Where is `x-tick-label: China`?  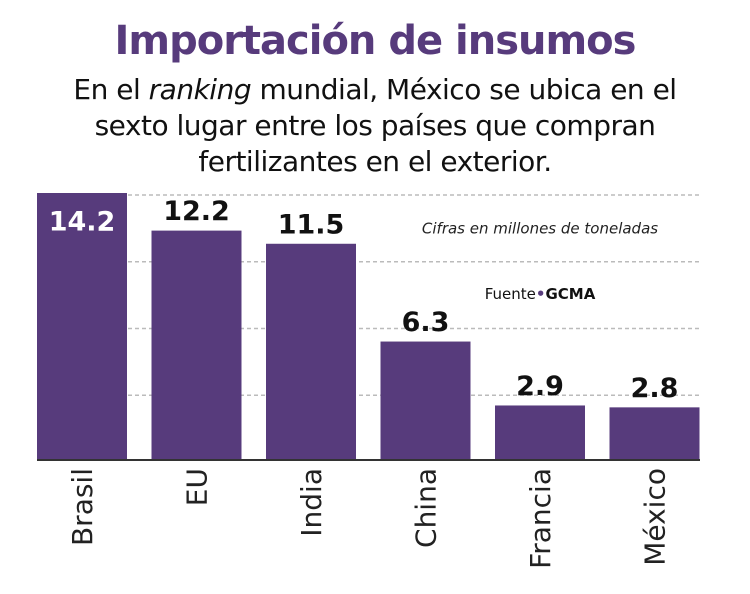
x-tick-label: China is located at coordinates (426, 508).